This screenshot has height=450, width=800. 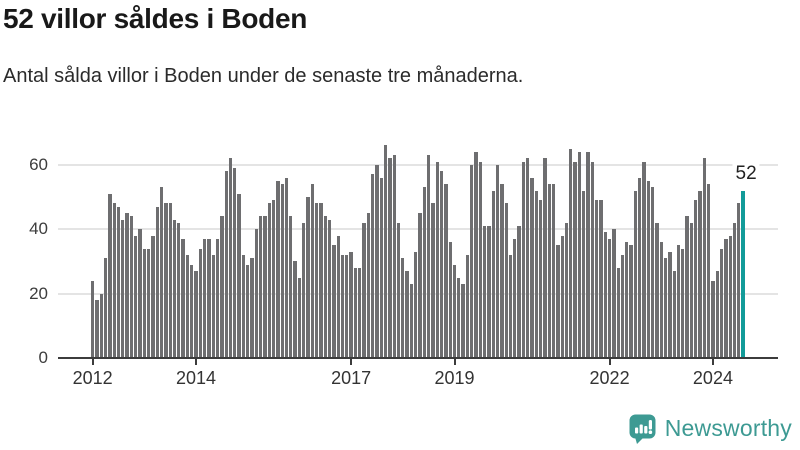 I want to click on y-axis-label-60: 60, so click(x=38, y=164).